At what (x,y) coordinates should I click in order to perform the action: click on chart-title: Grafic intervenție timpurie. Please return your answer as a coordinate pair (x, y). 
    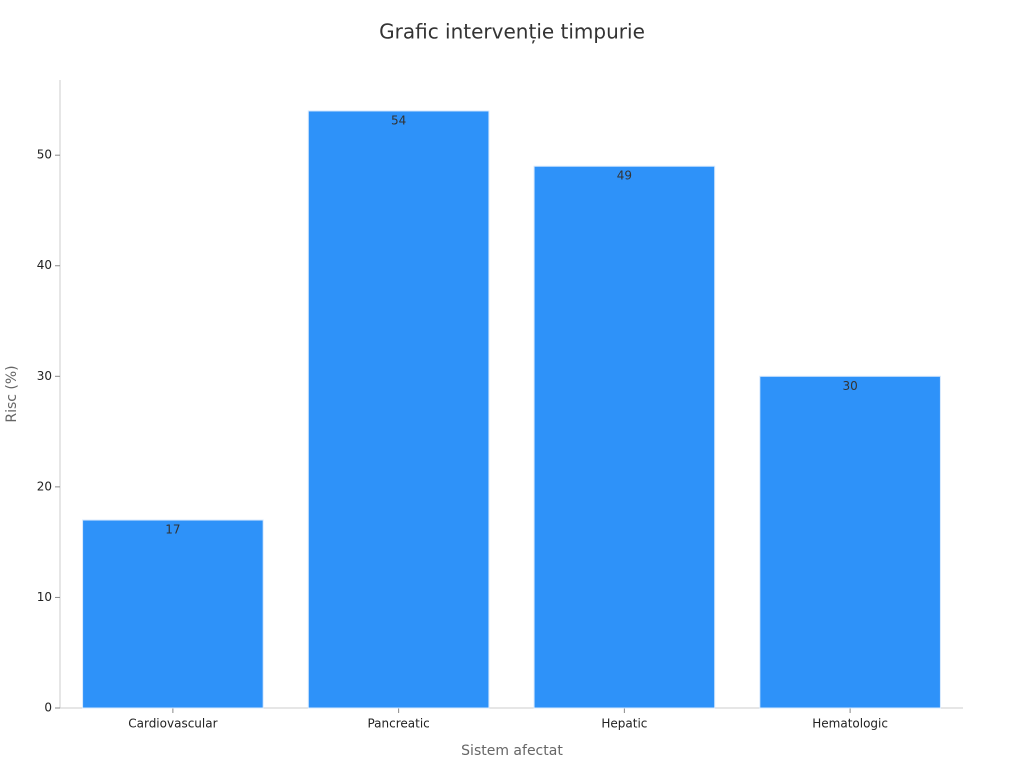
    Looking at the image, I should click on (512, 32).